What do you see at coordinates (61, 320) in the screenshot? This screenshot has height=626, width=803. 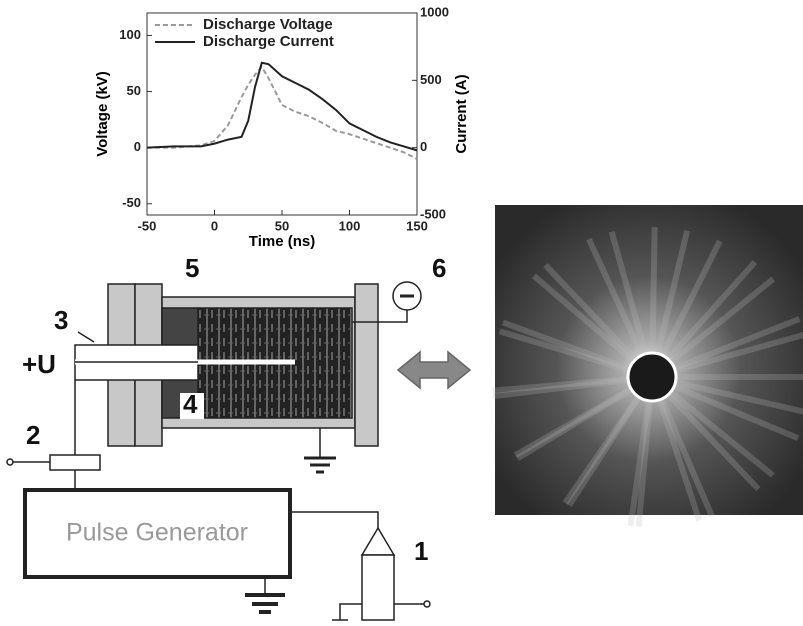 I see `label: 3` at bounding box center [61, 320].